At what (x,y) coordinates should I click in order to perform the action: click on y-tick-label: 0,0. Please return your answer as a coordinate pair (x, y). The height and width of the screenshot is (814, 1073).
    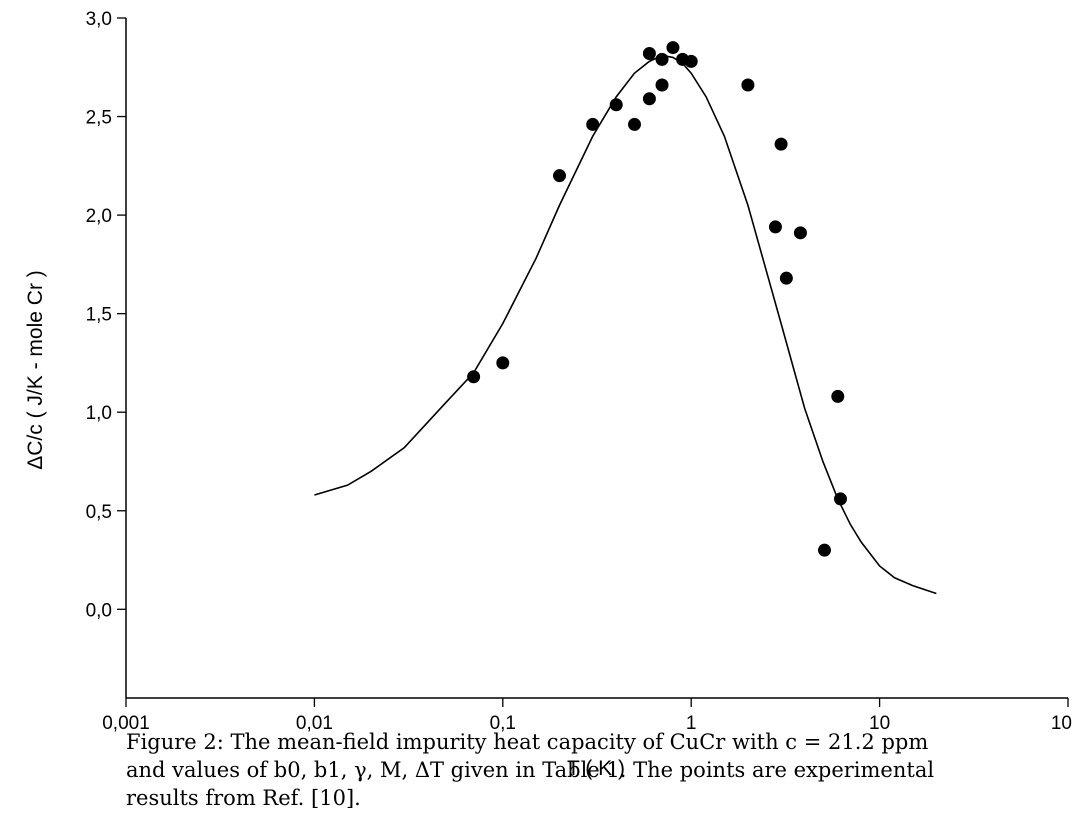
    Looking at the image, I should click on (99, 610).